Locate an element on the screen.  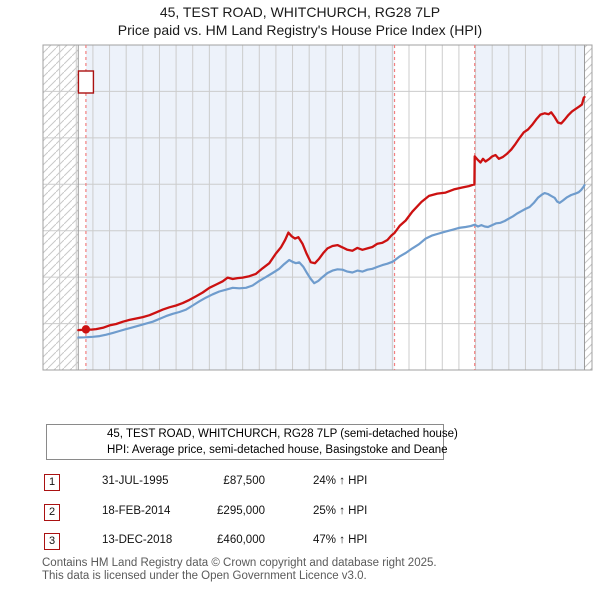
transaction-2-hpi-delta: 25% ↑ HPI is located at coordinates (340, 511).